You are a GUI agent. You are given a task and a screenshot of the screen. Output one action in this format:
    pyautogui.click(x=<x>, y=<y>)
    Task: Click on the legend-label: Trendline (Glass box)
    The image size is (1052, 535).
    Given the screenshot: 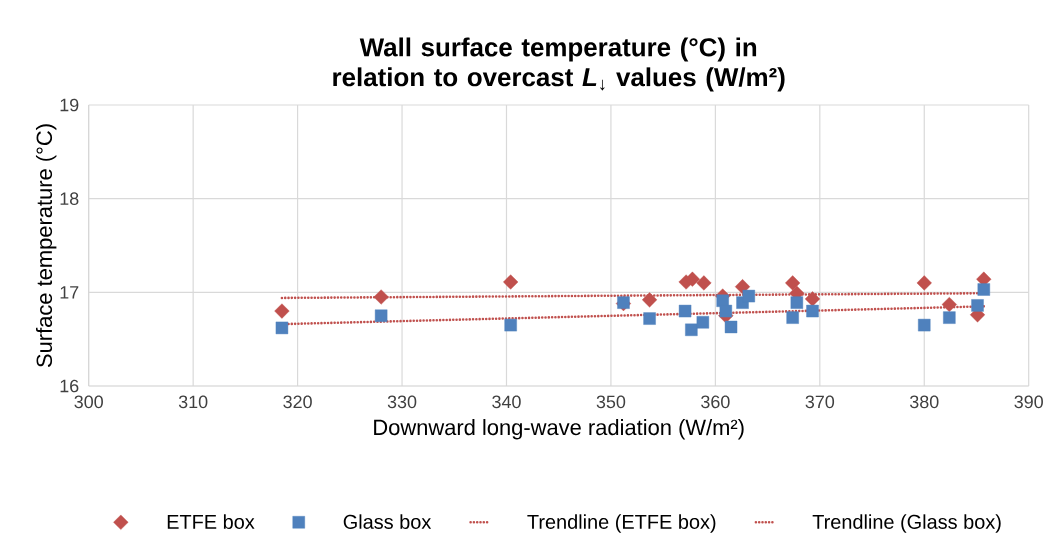 What is the action you would take?
    pyautogui.click(x=906, y=523)
    